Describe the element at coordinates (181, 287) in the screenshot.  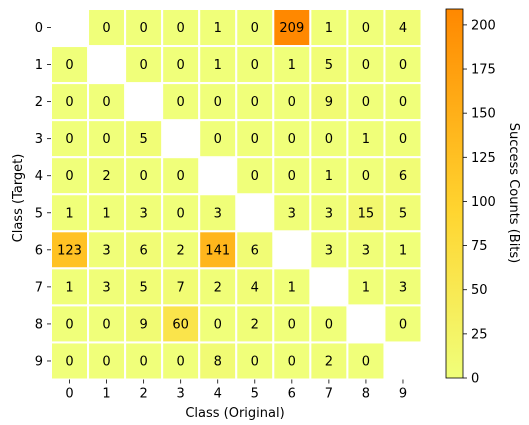
I see `cell-value-label: 7` at that location.